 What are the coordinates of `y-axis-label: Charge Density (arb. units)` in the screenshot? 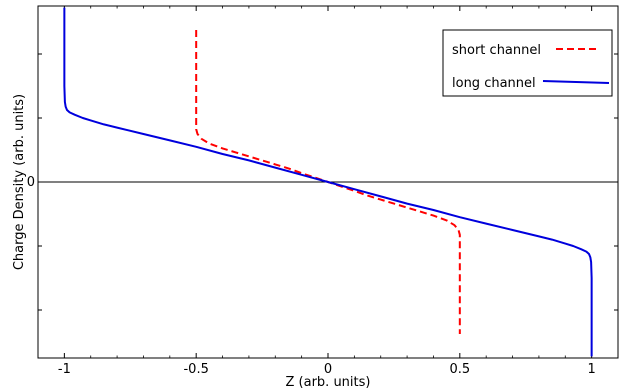 It's located at (19, 182).